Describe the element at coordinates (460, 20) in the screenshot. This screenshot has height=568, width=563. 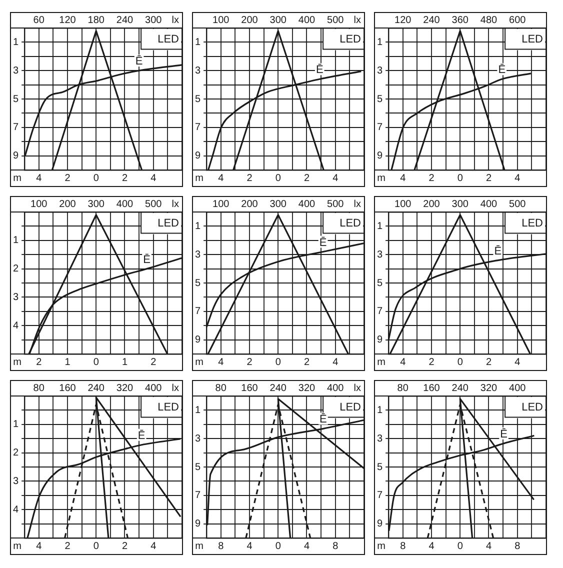
I see `x2-tick-label: 360` at that location.